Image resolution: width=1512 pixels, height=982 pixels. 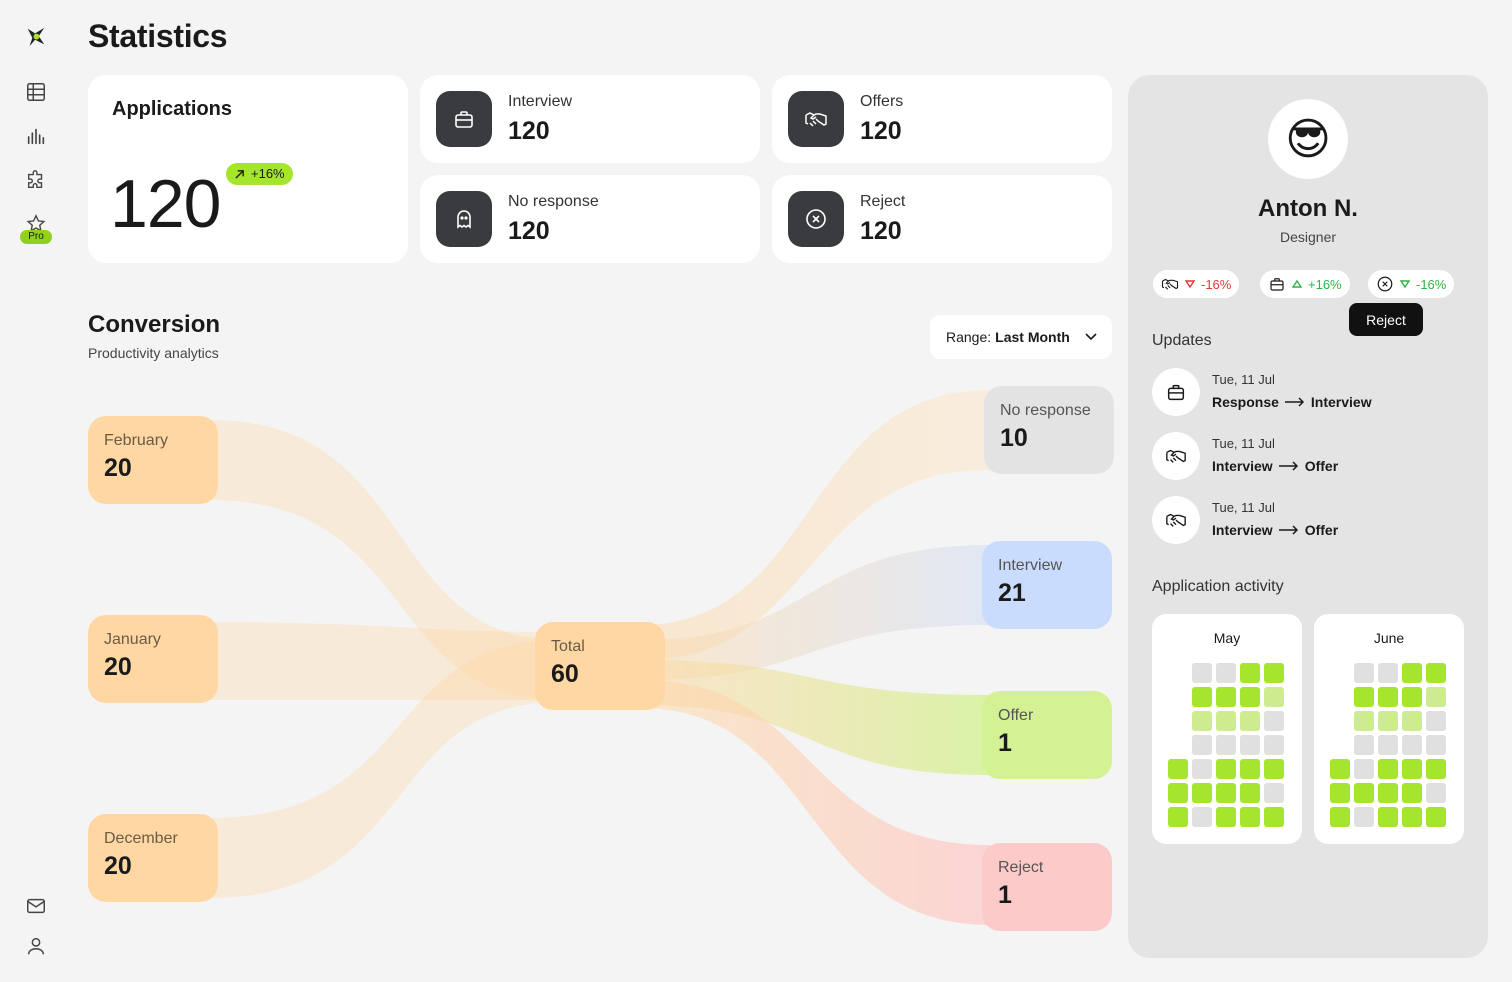 I want to click on stat-card-interview: Interview 120, so click(x=590, y=119).